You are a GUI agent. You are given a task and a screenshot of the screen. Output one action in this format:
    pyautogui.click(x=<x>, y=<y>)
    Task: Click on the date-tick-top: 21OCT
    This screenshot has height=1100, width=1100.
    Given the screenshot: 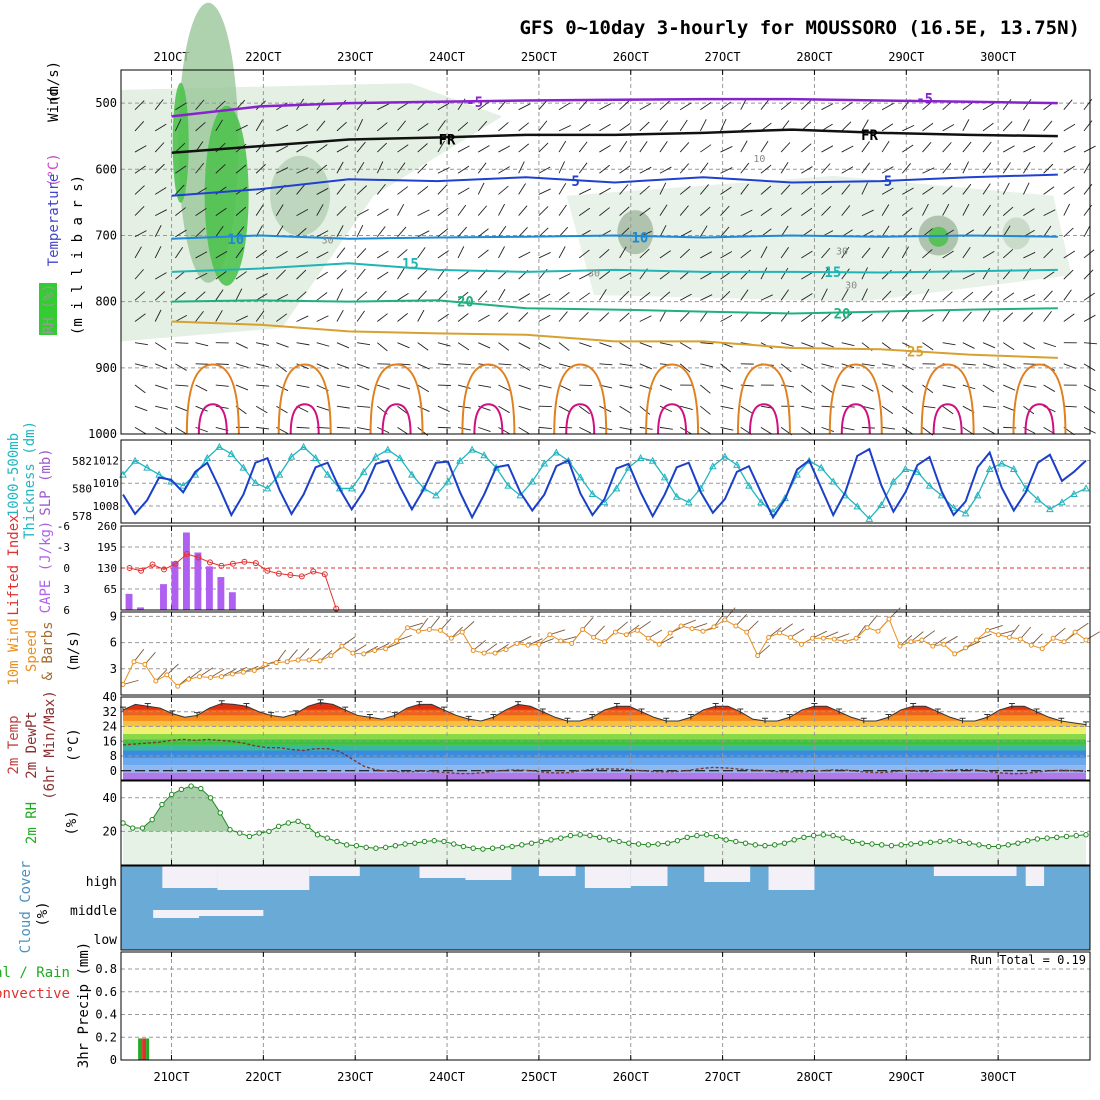 What is the action you would take?
    pyautogui.click(x=171, y=57)
    